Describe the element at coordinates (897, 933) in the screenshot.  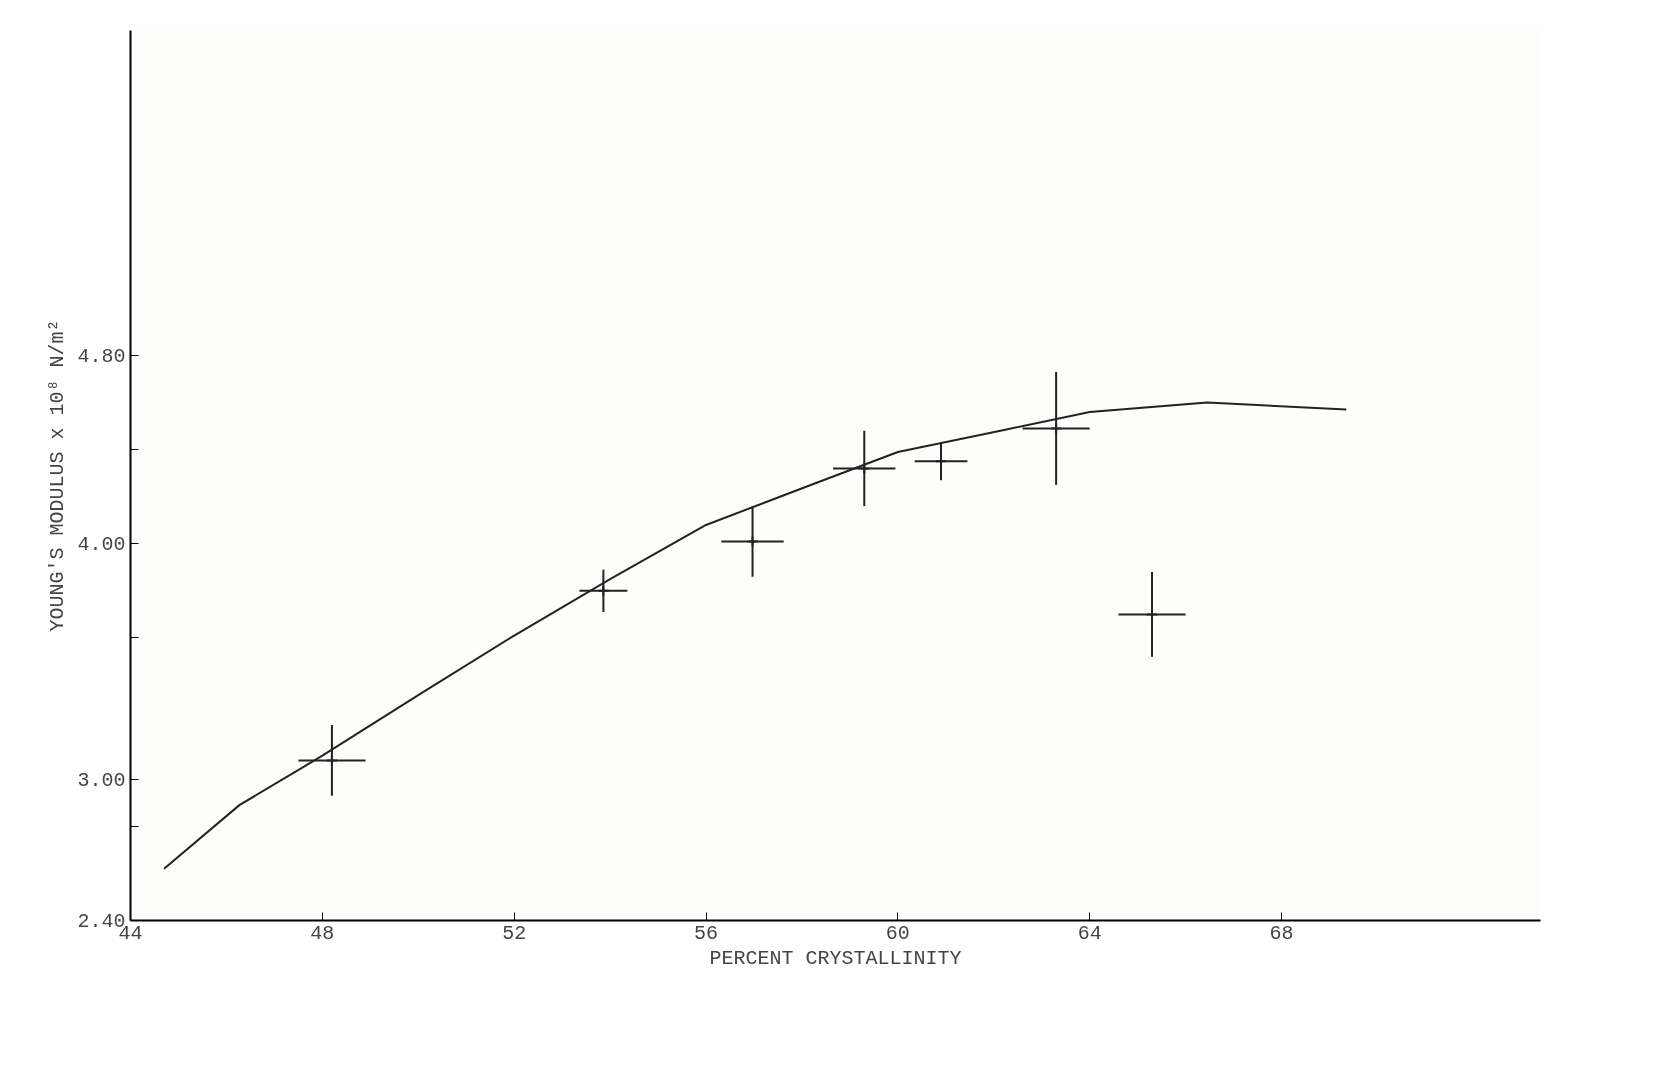
I see `x-tick-label: 60` at that location.